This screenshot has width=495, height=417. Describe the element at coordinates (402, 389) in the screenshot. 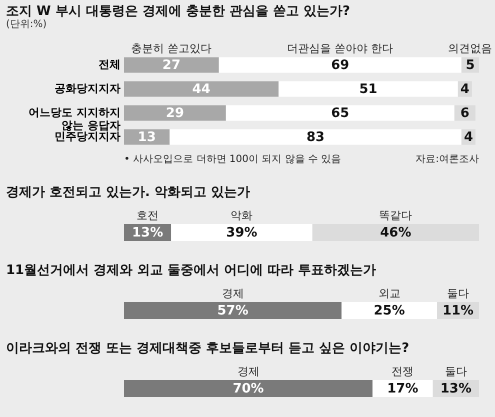

I see `data-label: 17%` at that location.